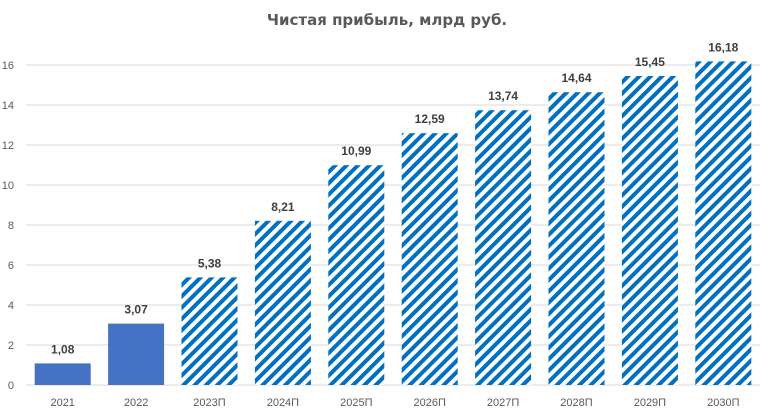  What do you see at coordinates (576, 78) in the screenshot?
I see `data-label: 14,64` at bounding box center [576, 78].